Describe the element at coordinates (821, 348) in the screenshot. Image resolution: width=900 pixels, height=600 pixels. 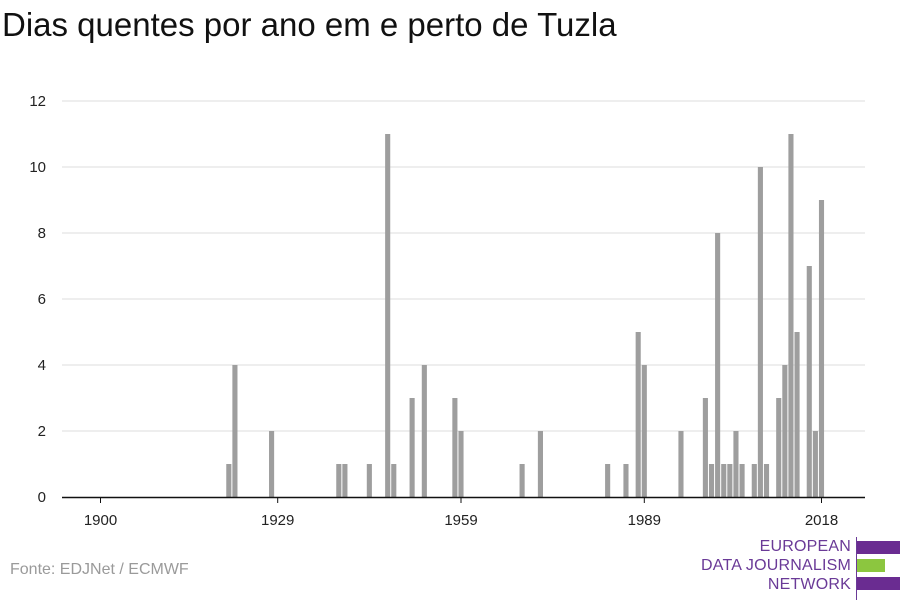
I see `bar-2018` at that location.